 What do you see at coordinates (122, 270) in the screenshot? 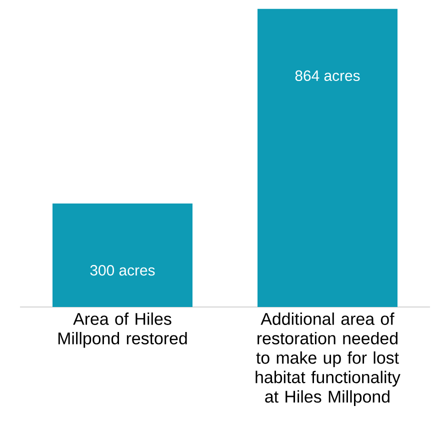
I see `data-label: 300 acres` at bounding box center [122, 270].